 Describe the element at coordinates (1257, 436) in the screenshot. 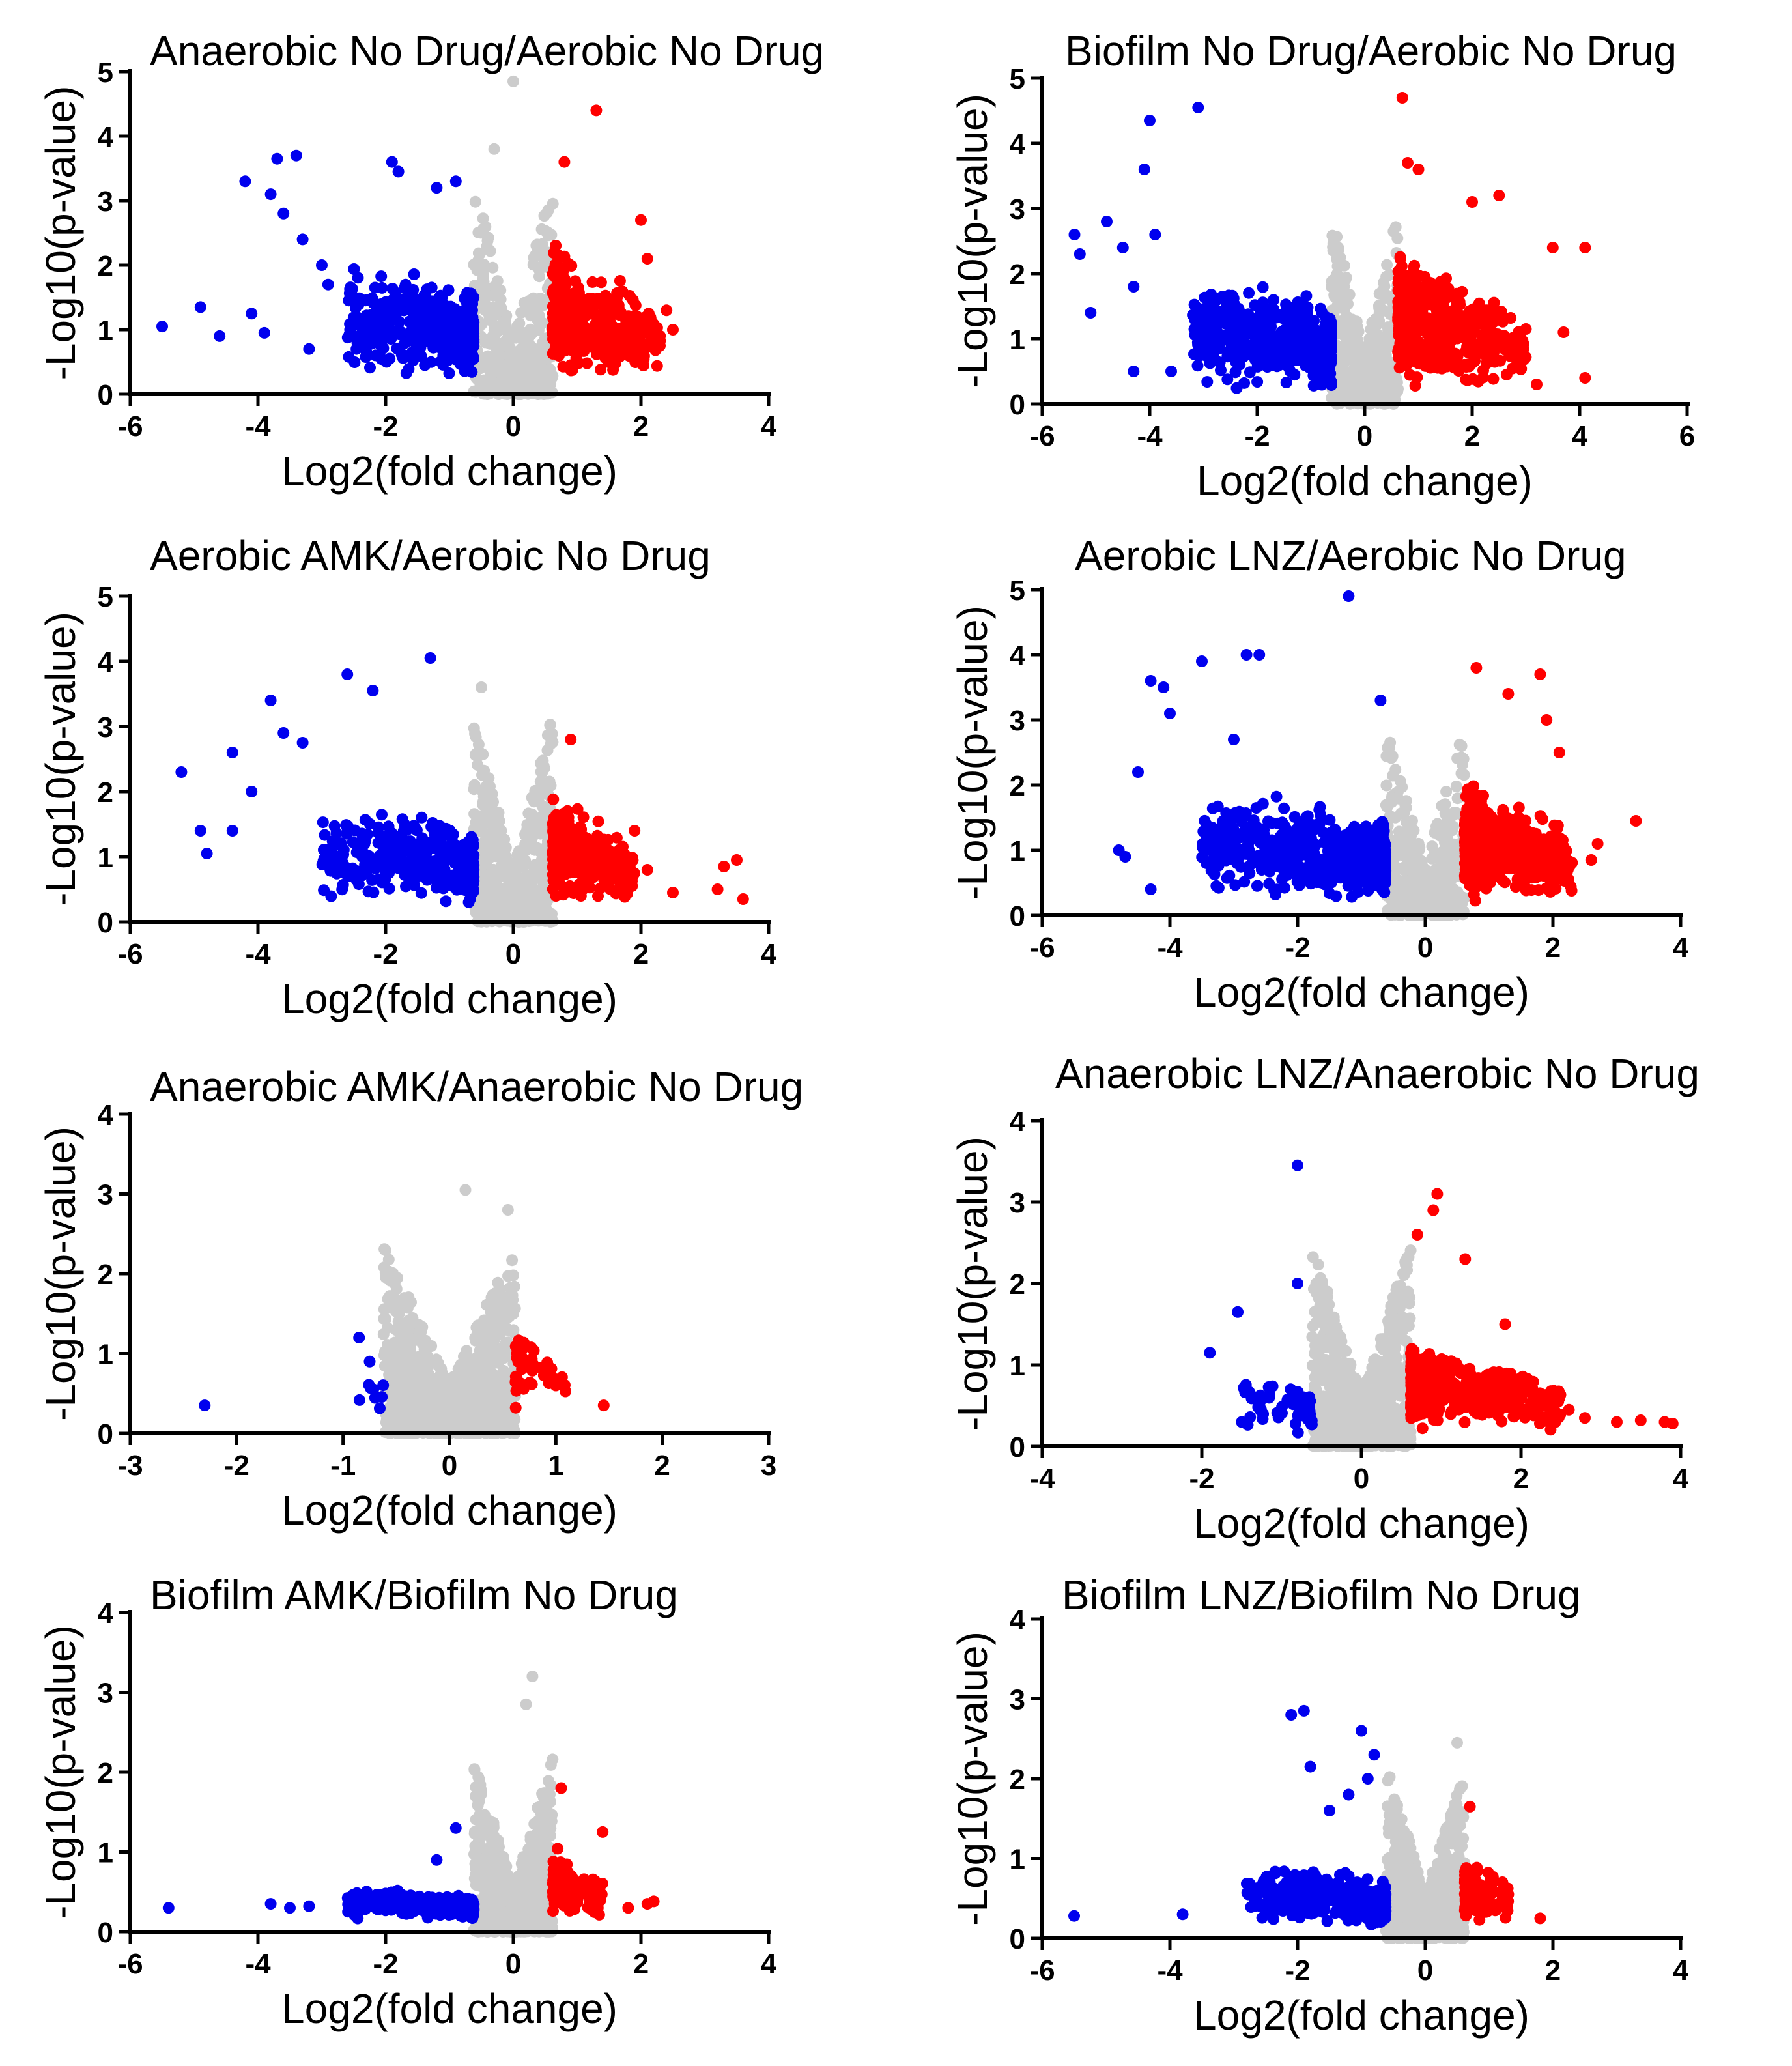

I see `x-tick-label: -2` at that location.